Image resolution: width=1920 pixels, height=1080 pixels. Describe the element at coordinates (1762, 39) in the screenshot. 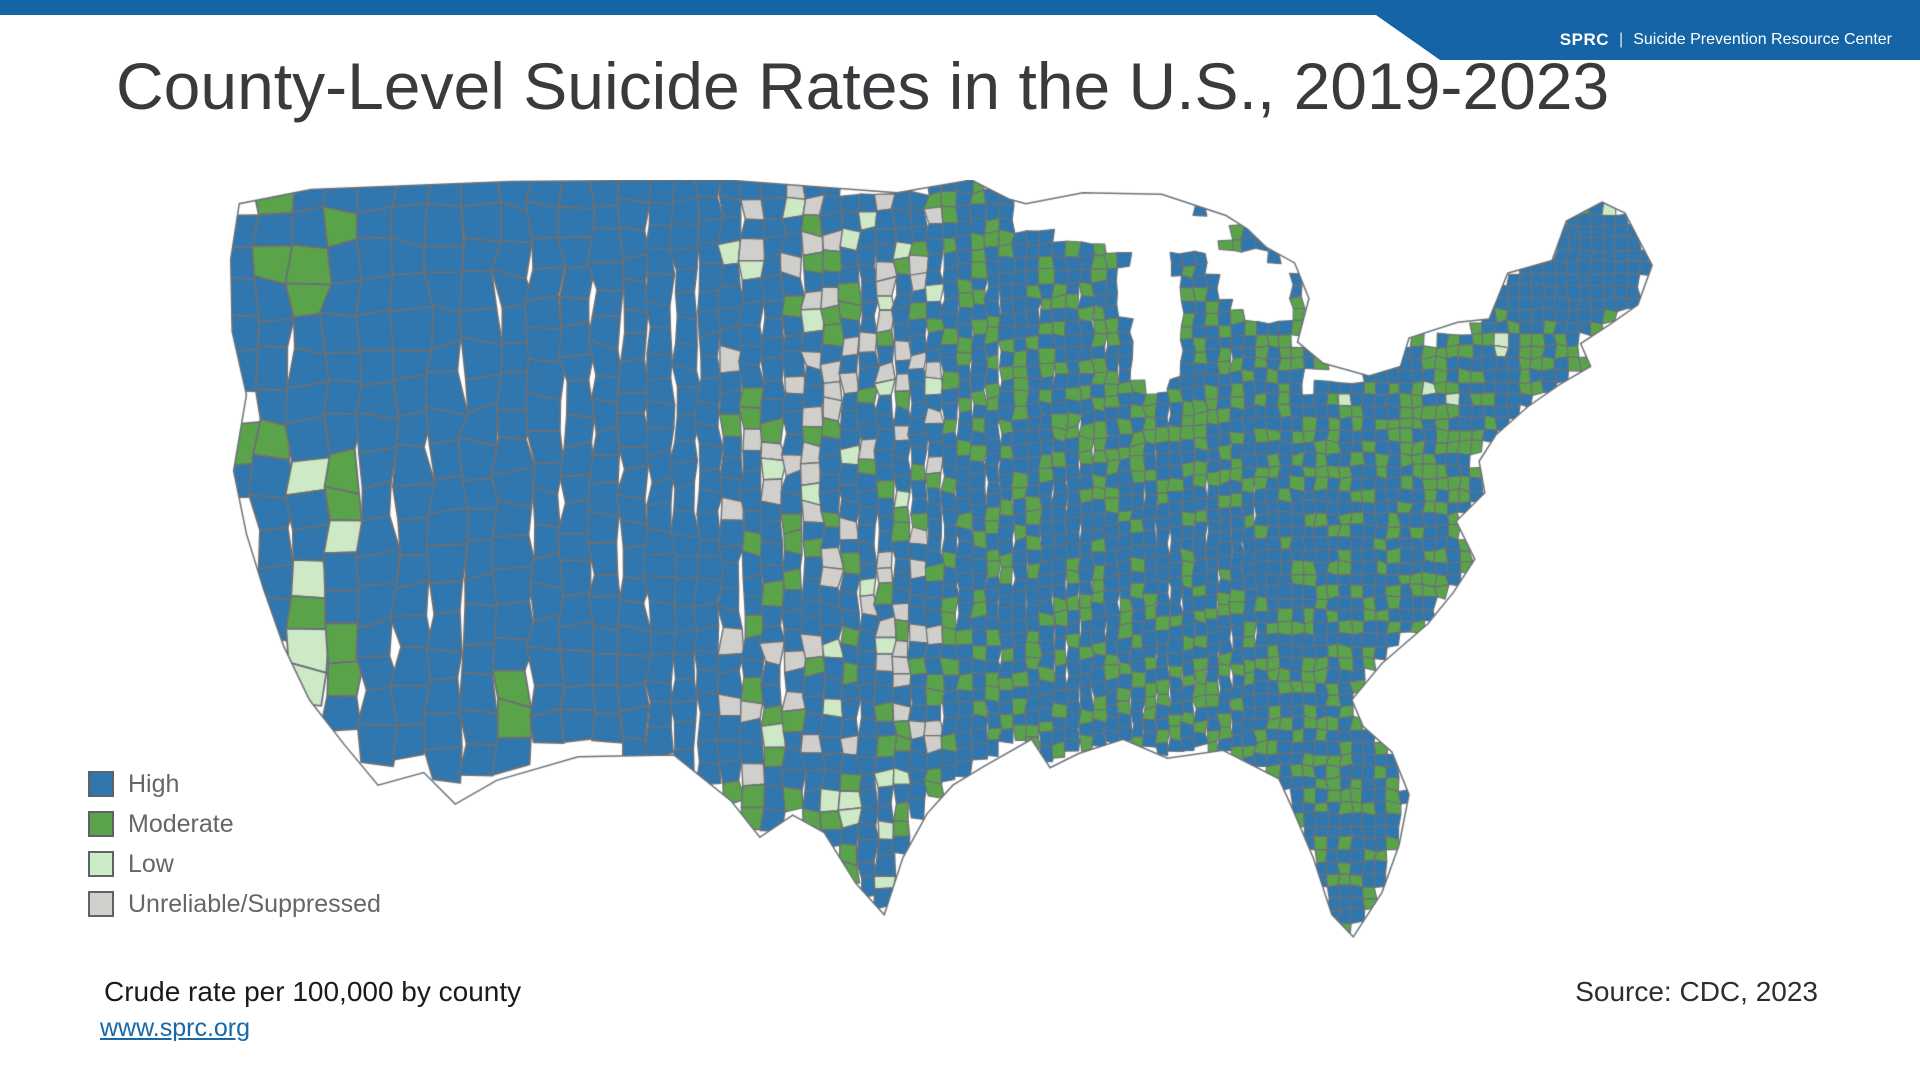

I see `brand-name: Suicide Prevention Resource Center` at that location.